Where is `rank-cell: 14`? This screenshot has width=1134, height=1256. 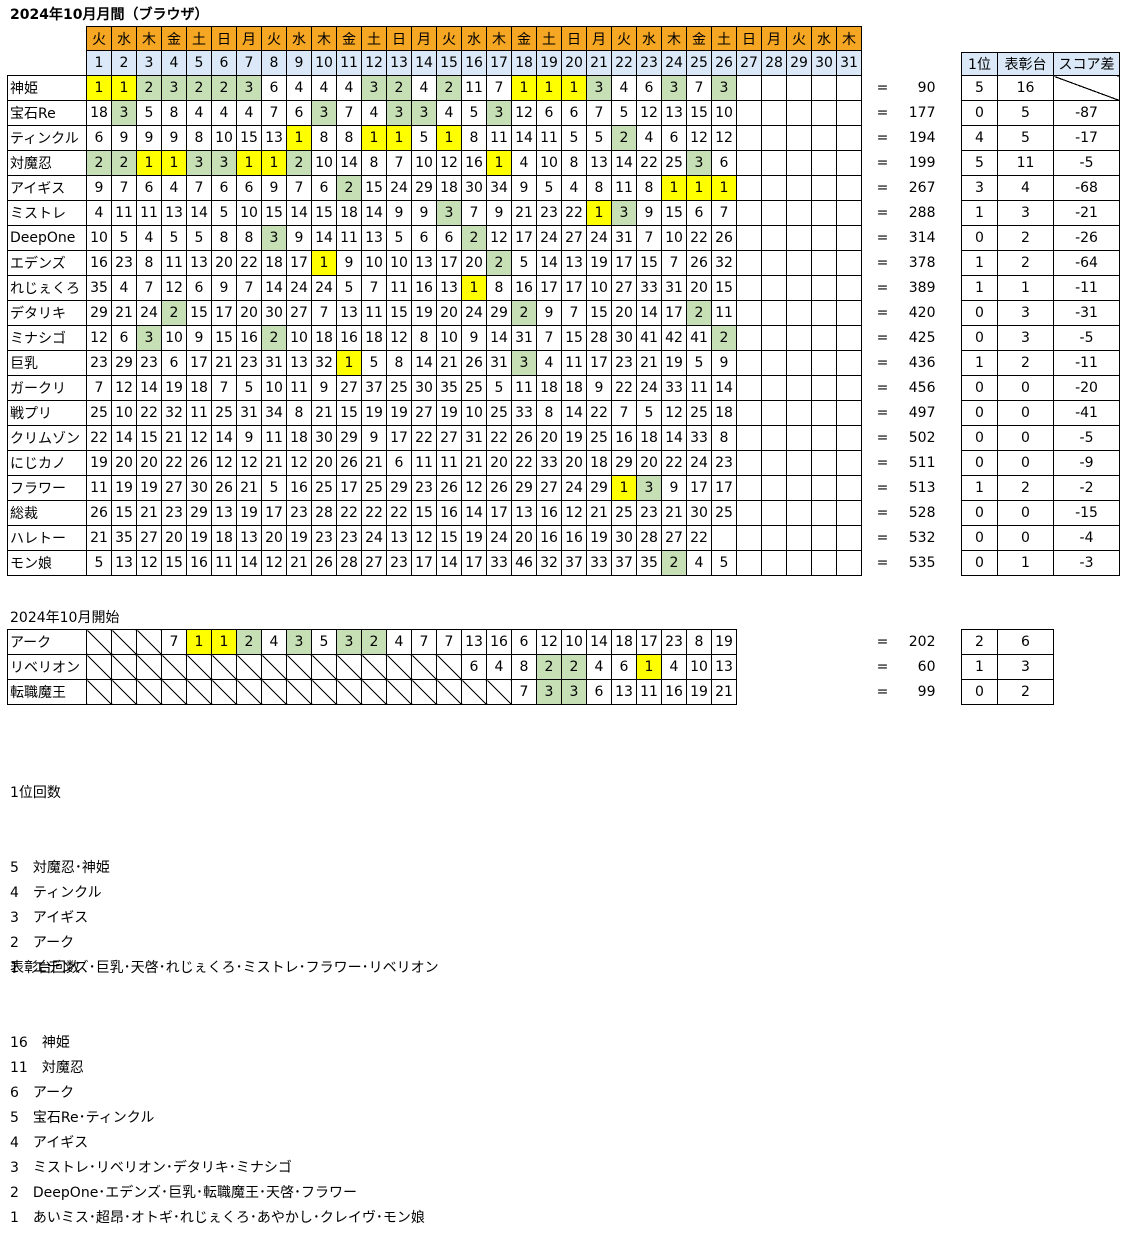 rank-cell: 14 is located at coordinates (524, 137).